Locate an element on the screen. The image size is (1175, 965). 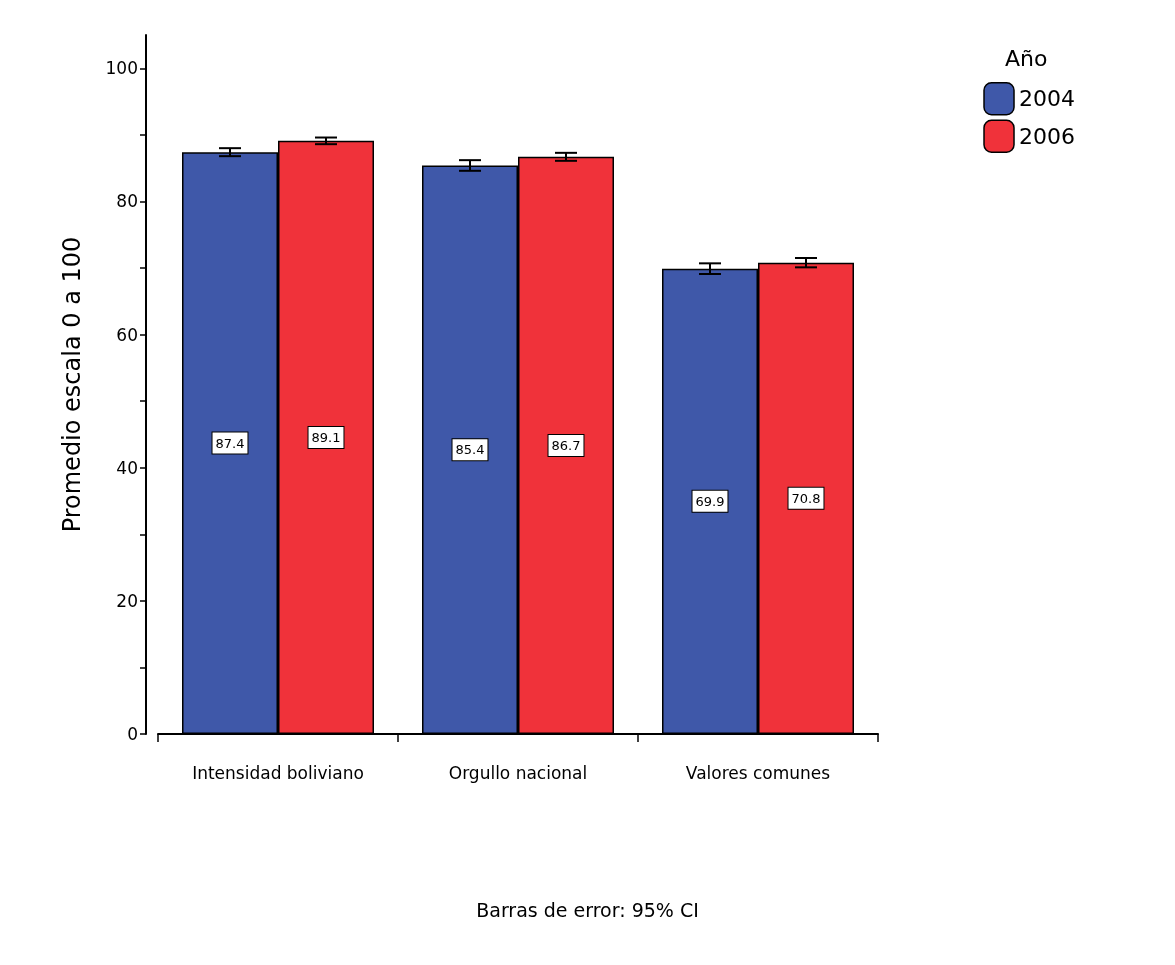
data-label: 89.1 is located at coordinates (326, 437).